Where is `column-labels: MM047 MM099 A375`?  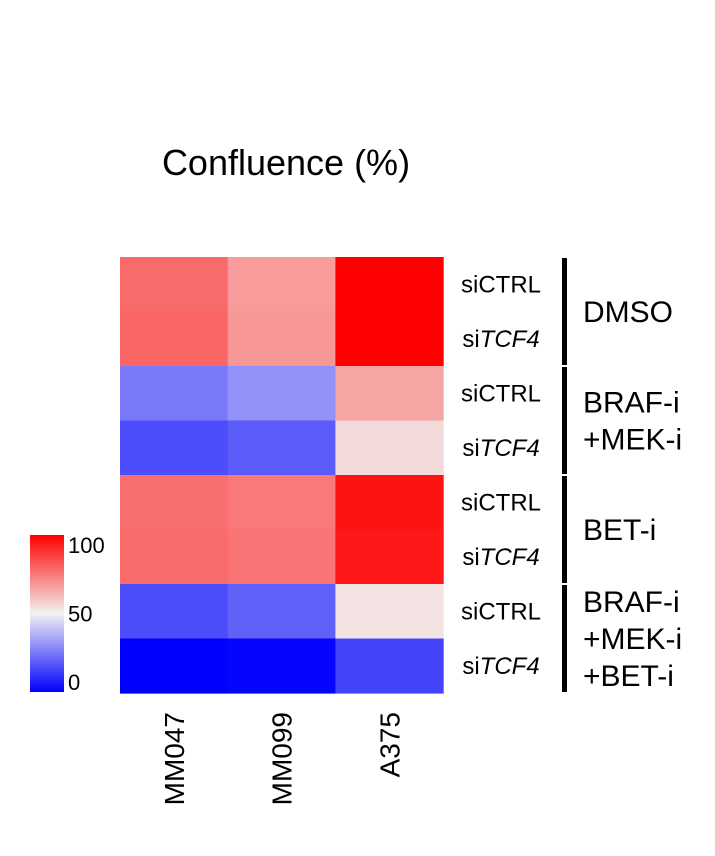 column-labels: MM047 MM099 A375 is located at coordinates (282, 758).